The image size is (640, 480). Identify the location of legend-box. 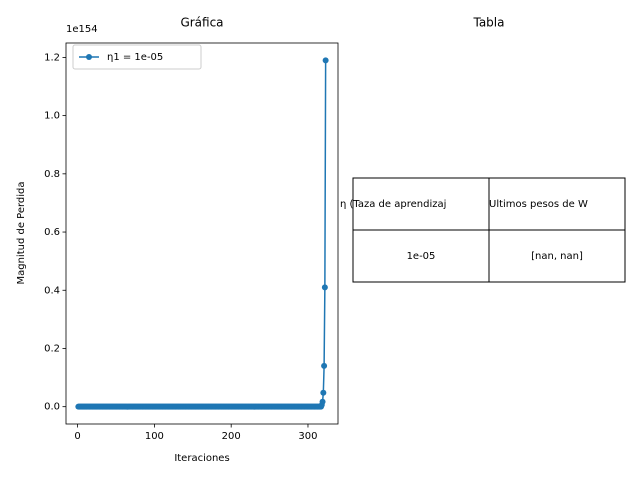
(137, 57).